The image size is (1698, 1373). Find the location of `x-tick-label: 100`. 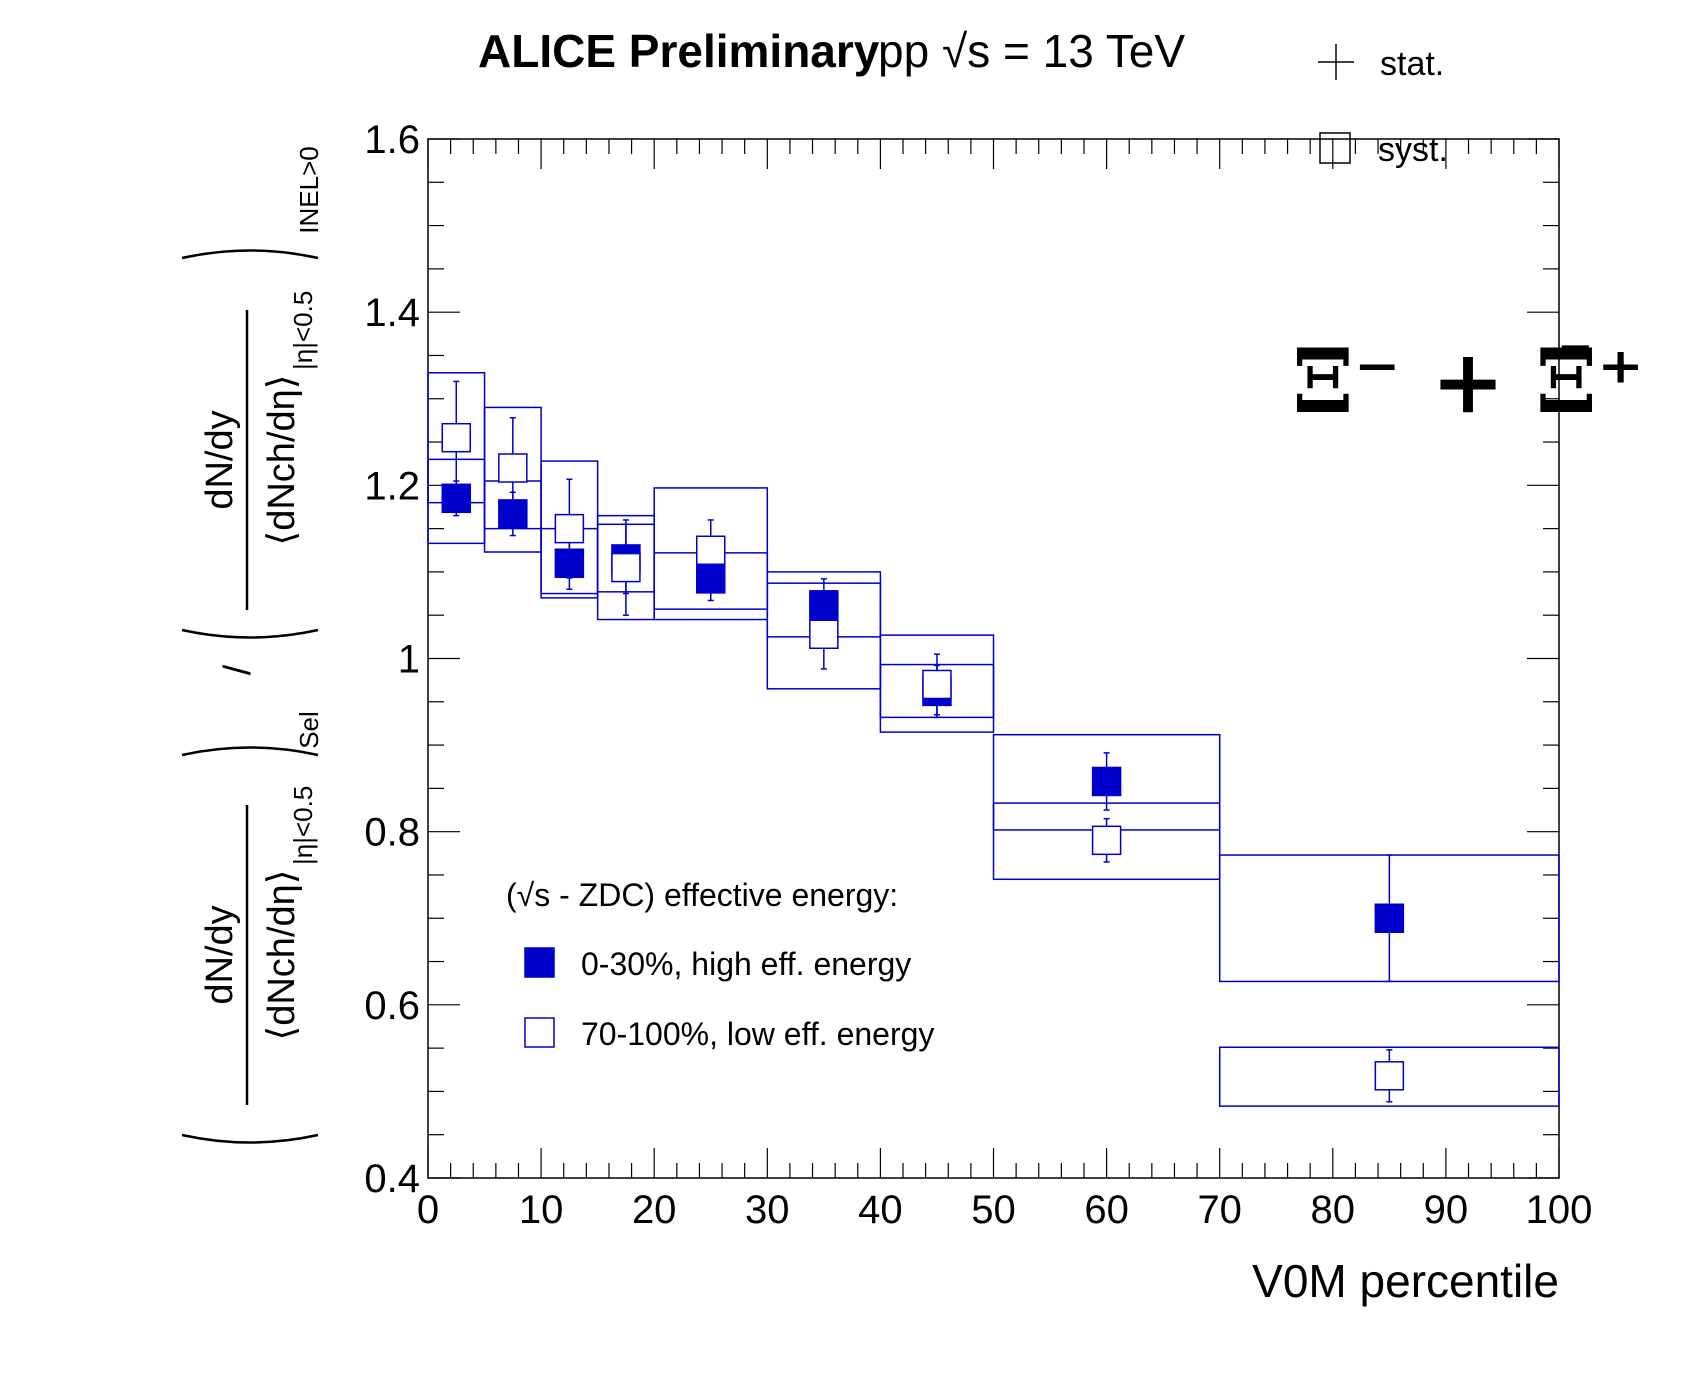

x-tick-label: 100 is located at coordinates (1559, 1210).